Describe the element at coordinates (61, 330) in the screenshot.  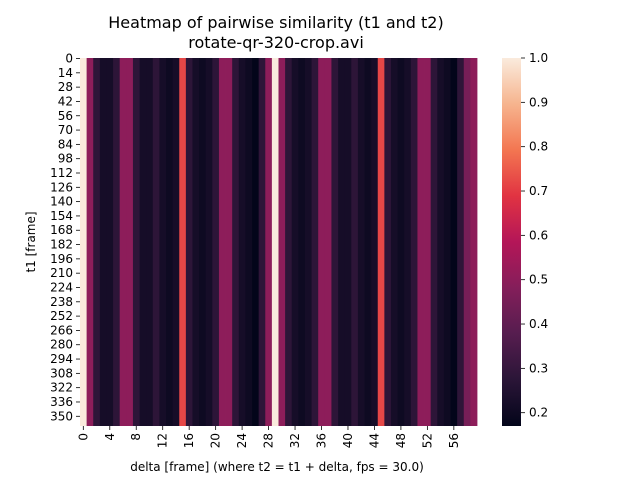
I see `y-tick-label: 266` at that location.